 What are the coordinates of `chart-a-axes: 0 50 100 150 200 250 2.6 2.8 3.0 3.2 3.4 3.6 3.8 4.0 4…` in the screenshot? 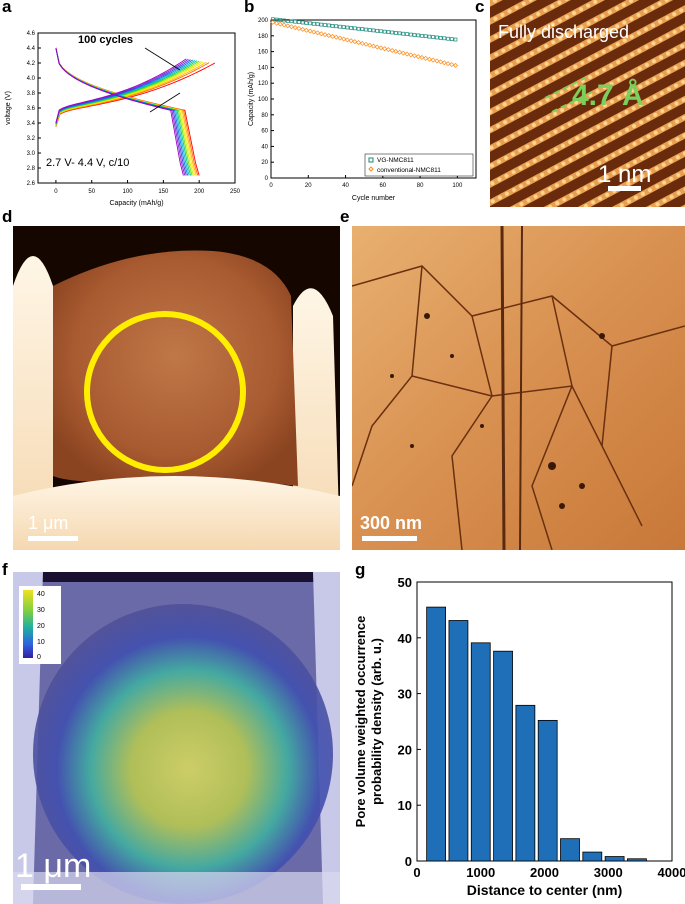 It's located at (123, 119).